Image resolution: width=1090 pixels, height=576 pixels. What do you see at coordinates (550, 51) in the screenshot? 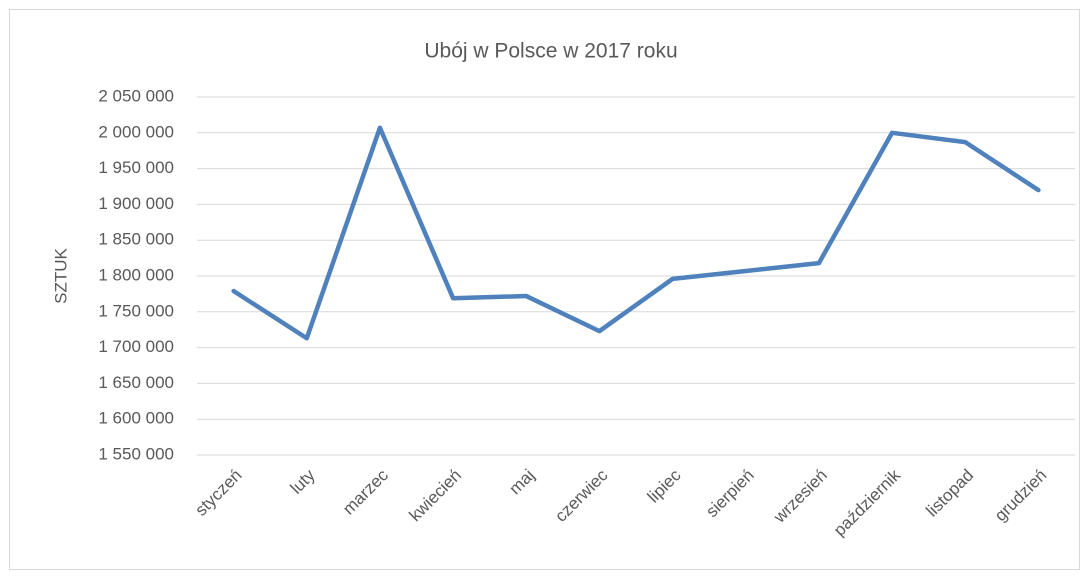
I see `chart-title: Ubój w Polsce w 2017 roku` at bounding box center [550, 51].